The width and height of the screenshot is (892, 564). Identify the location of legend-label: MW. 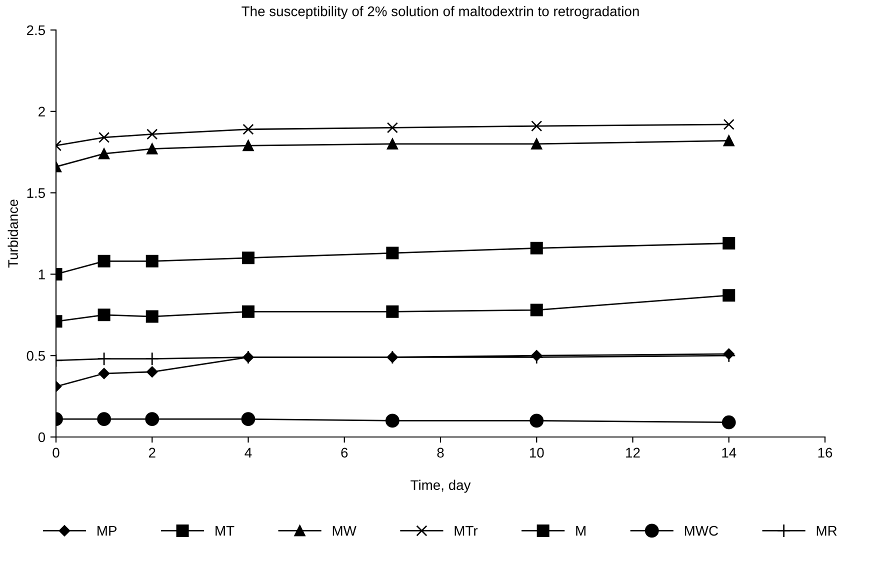
(344, 531).